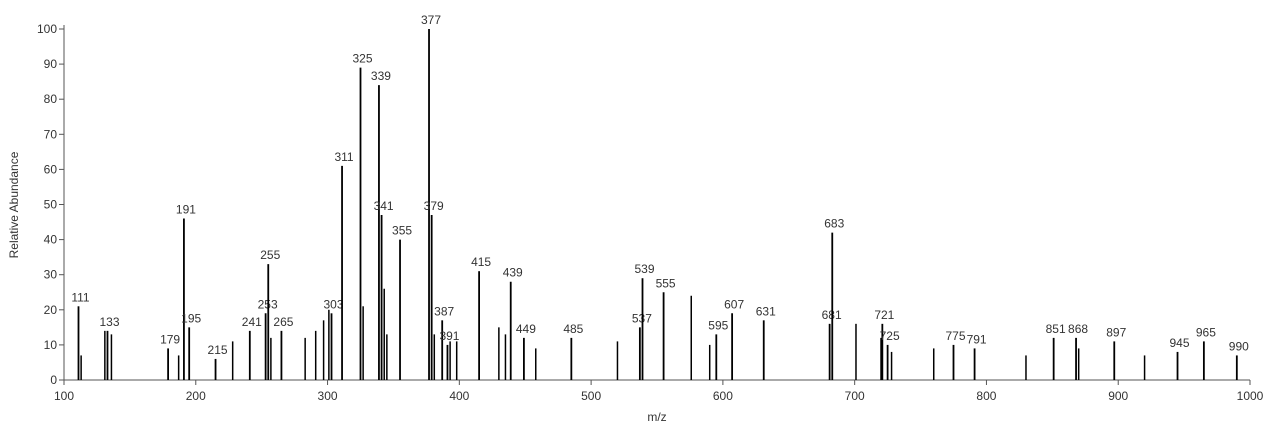 This screenshot has height=423, width=1263. Describe the element at coordinates (1118, 396) in the screenshot. I see `x-tick-label: 900` at that location.